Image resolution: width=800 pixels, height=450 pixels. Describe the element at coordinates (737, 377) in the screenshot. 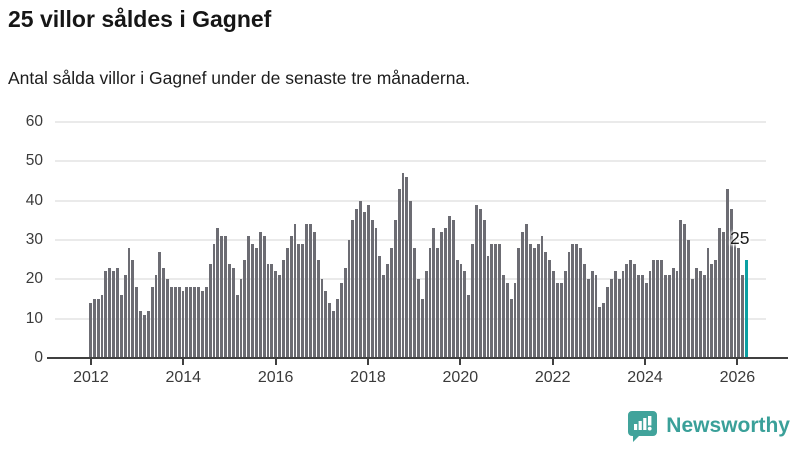

I see `x-tick-label: 2026` at that location.